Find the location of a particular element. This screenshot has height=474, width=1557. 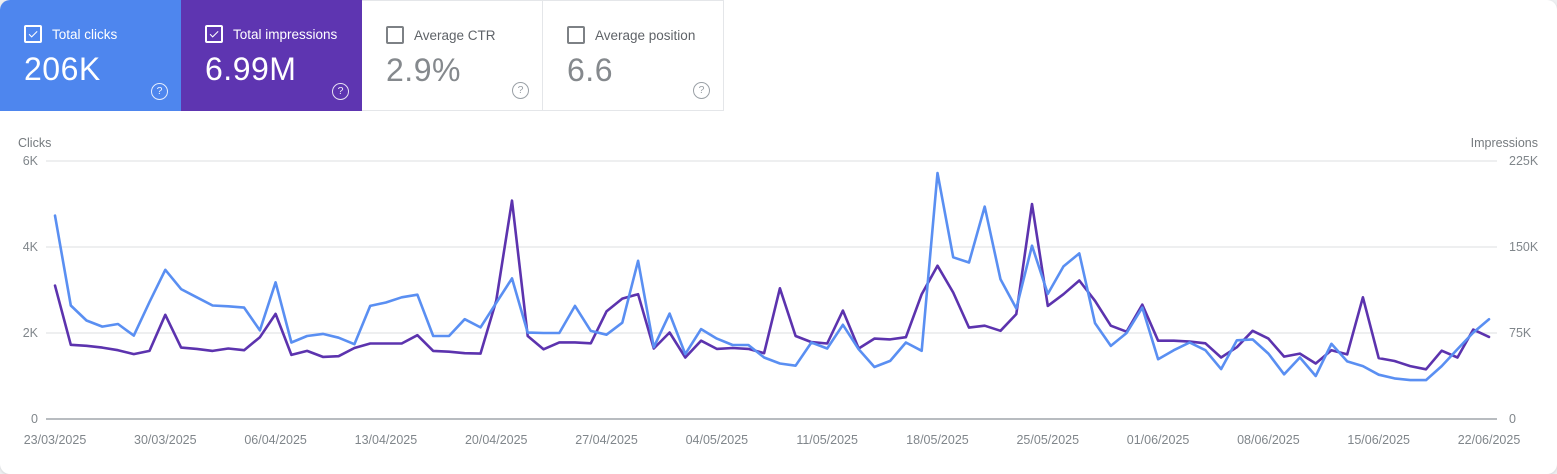

metric-card-header: Total impressions is located at coordinates (283, 34).